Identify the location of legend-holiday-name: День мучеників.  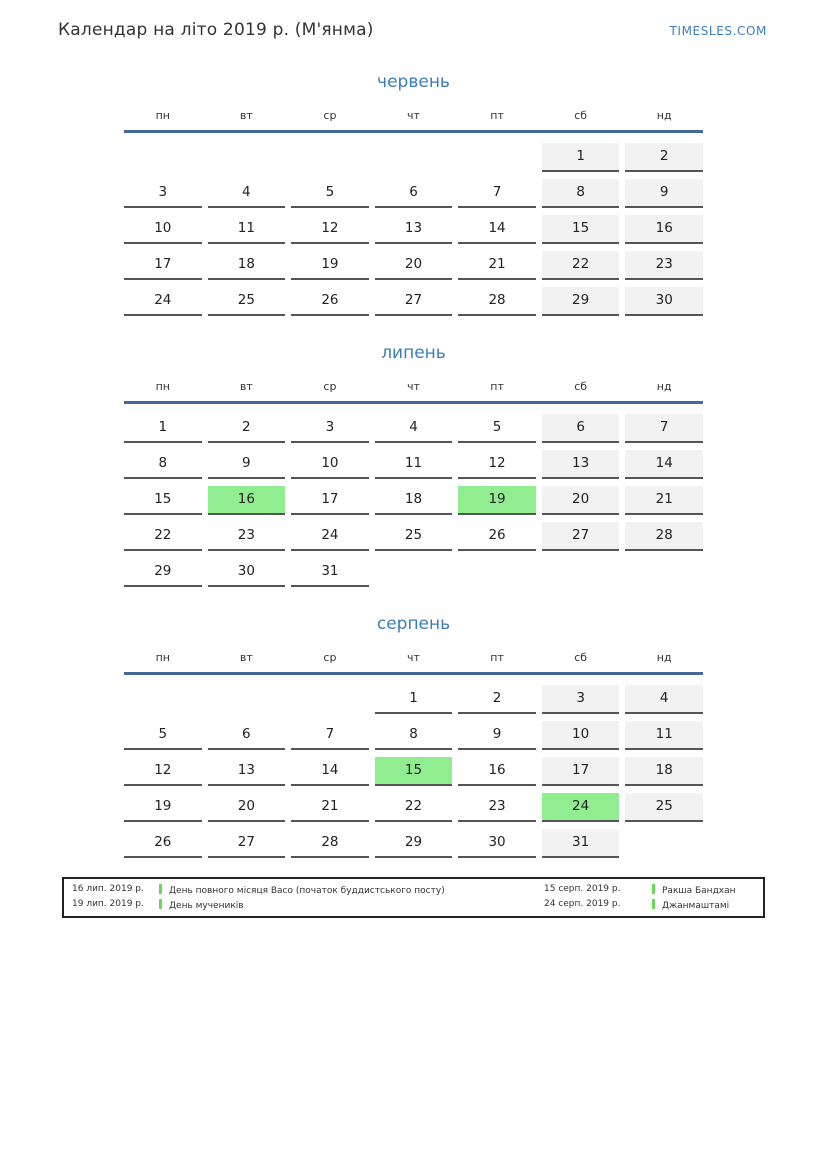
(351, 905).